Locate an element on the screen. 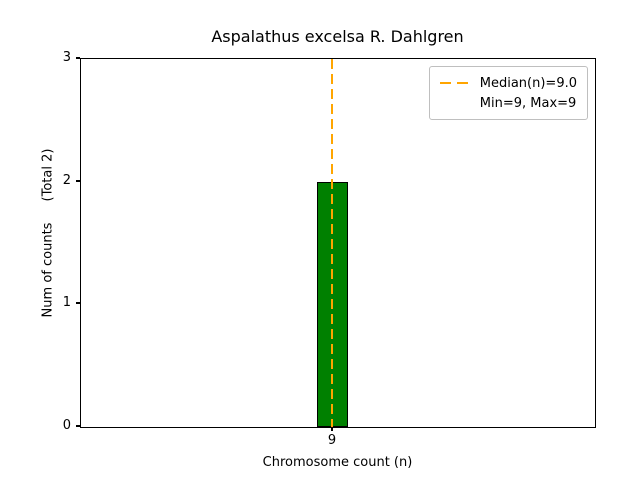  chart-title: Aspalathus excelsa R. Dahlgren is located at coordinates (337, 36).